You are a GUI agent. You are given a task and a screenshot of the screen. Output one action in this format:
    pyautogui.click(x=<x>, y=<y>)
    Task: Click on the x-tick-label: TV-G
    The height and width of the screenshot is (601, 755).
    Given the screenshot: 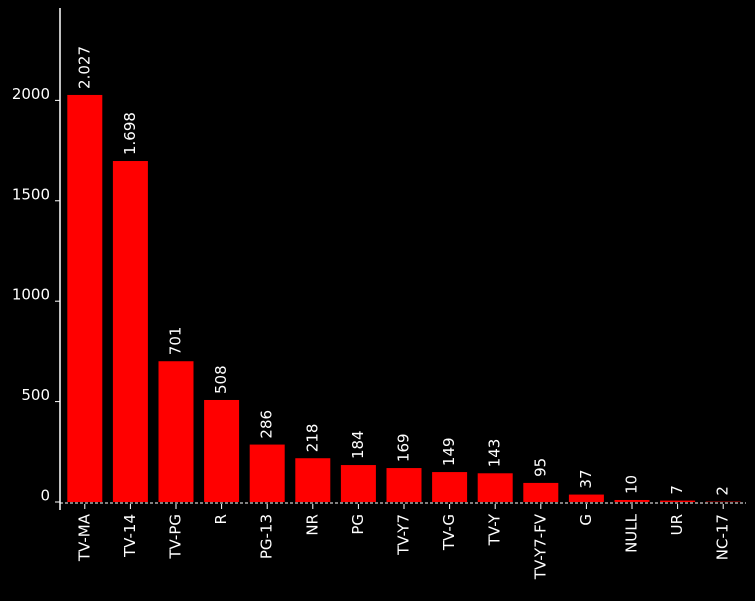 What is the action you would take?
    pyautogui.click(x=449, y=532)
    